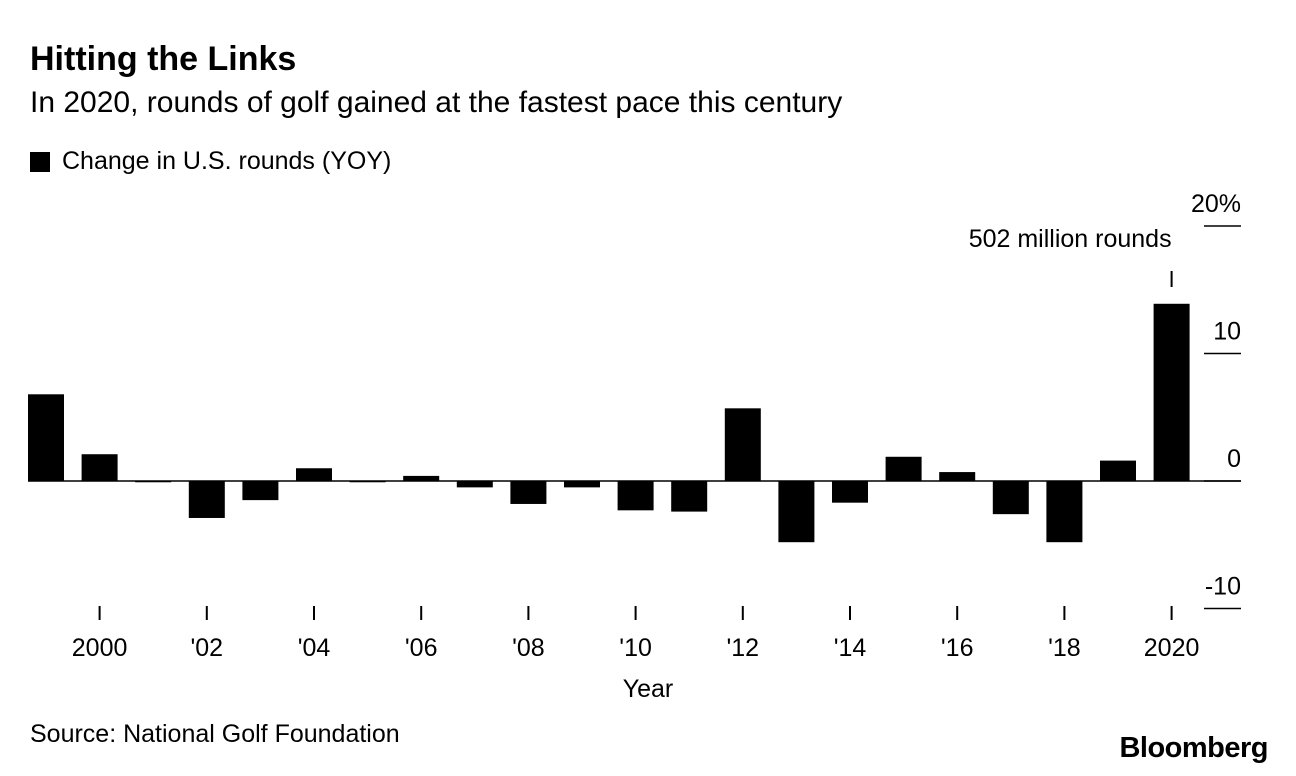 This screenshot has height=776, width=1296. I want to click on bar-1999, so click(46, 437).